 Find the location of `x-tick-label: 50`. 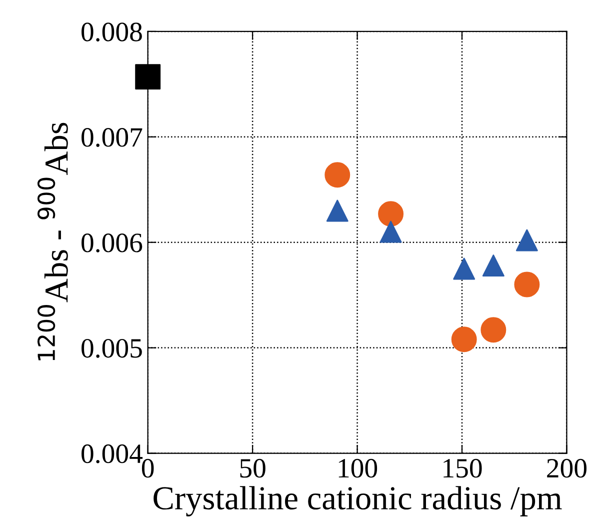

x-tick-label: 50 is located at coordinates (253, 468).